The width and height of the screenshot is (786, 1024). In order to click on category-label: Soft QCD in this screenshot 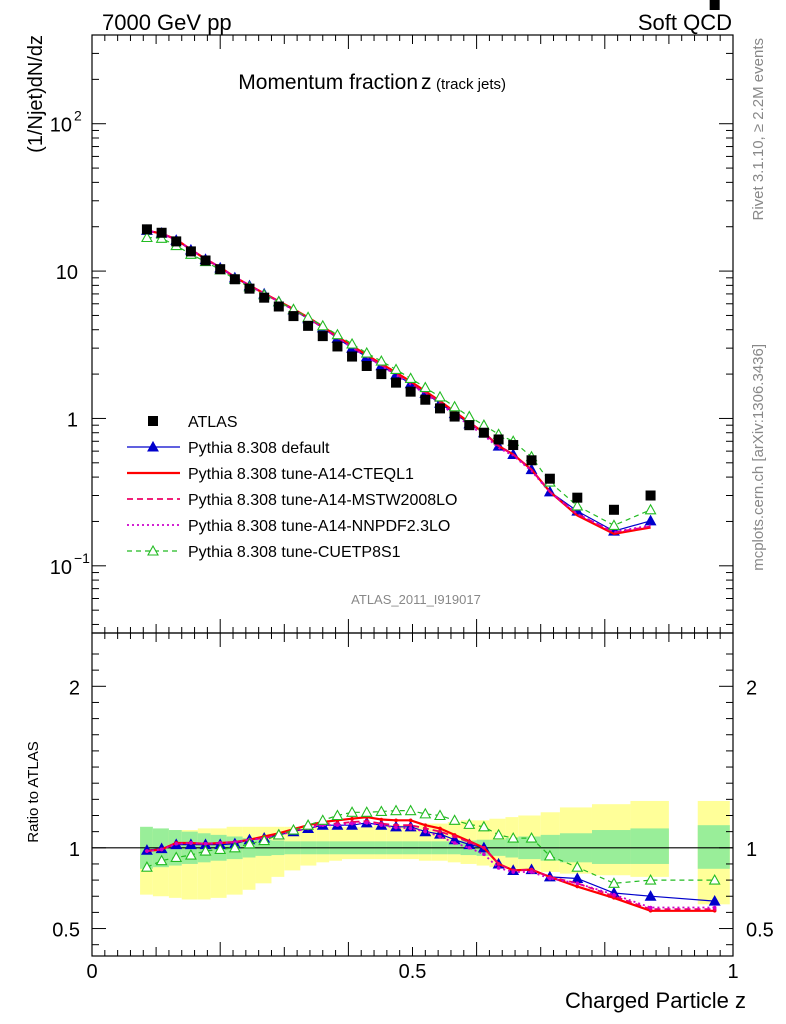, I will do `click(685, 22)`.